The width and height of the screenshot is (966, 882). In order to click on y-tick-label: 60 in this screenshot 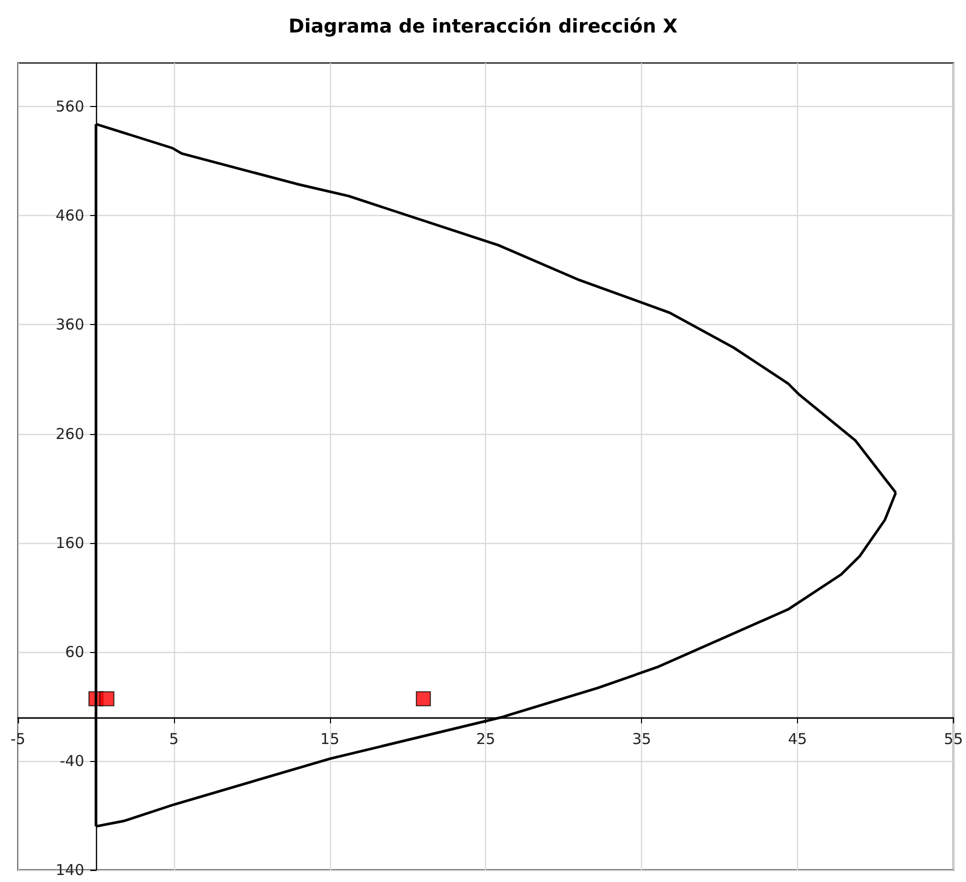, I will do `click(74, 651)`.